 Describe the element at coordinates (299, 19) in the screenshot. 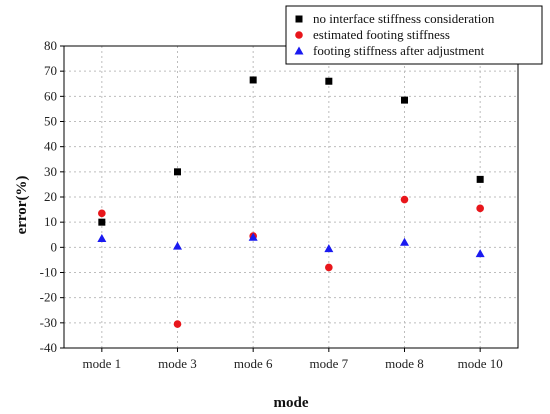

I see `legend-marker-square` at that location.